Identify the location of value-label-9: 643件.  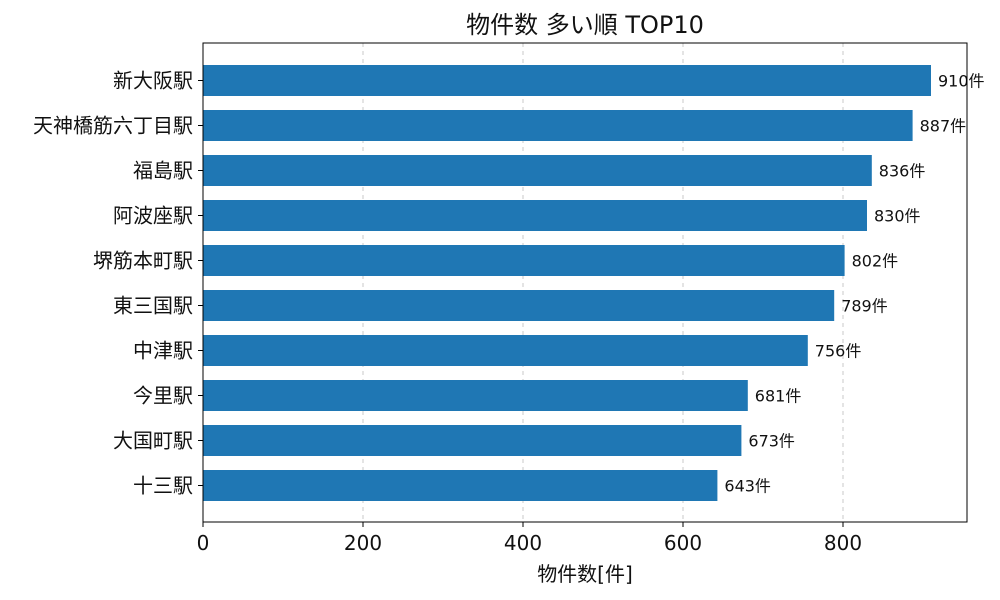
(747, 486).